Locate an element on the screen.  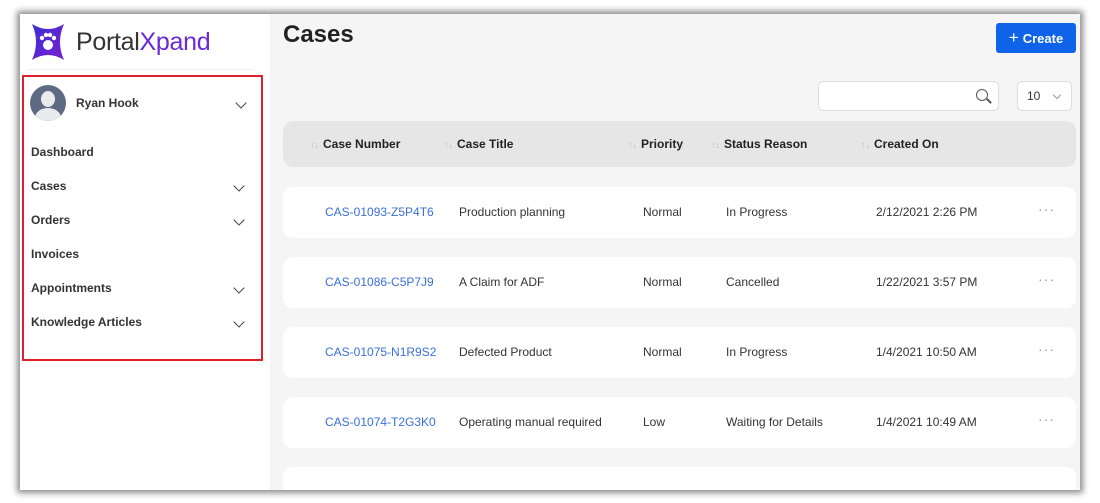
case-number-link: CAS-01093-Z5P4T6 is located at coordinates (379, 212).